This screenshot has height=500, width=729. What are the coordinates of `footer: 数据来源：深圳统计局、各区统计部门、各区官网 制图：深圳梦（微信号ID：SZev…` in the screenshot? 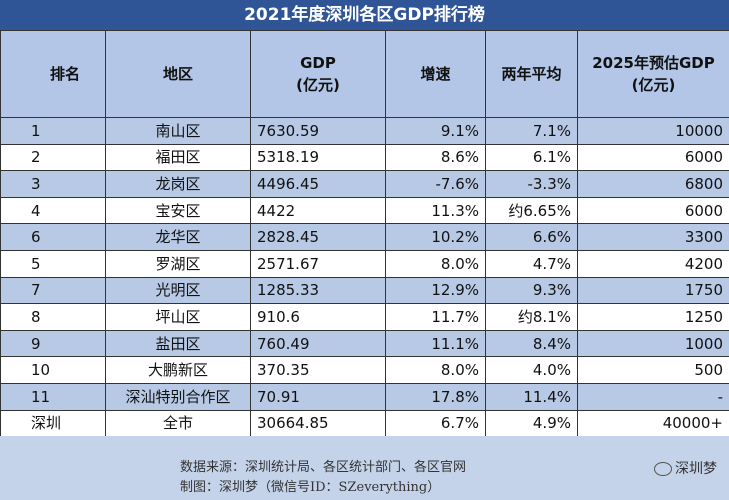 It's located at (364, 468).